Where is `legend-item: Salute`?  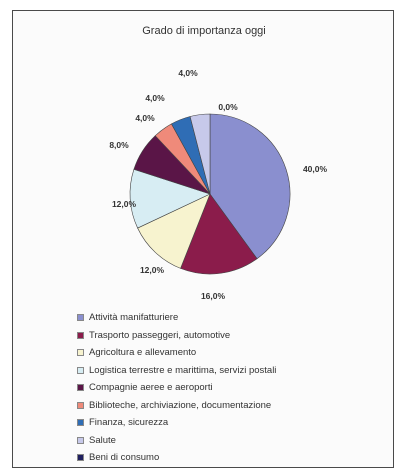
legend-item: Salute is located at coordinates (176, 441).